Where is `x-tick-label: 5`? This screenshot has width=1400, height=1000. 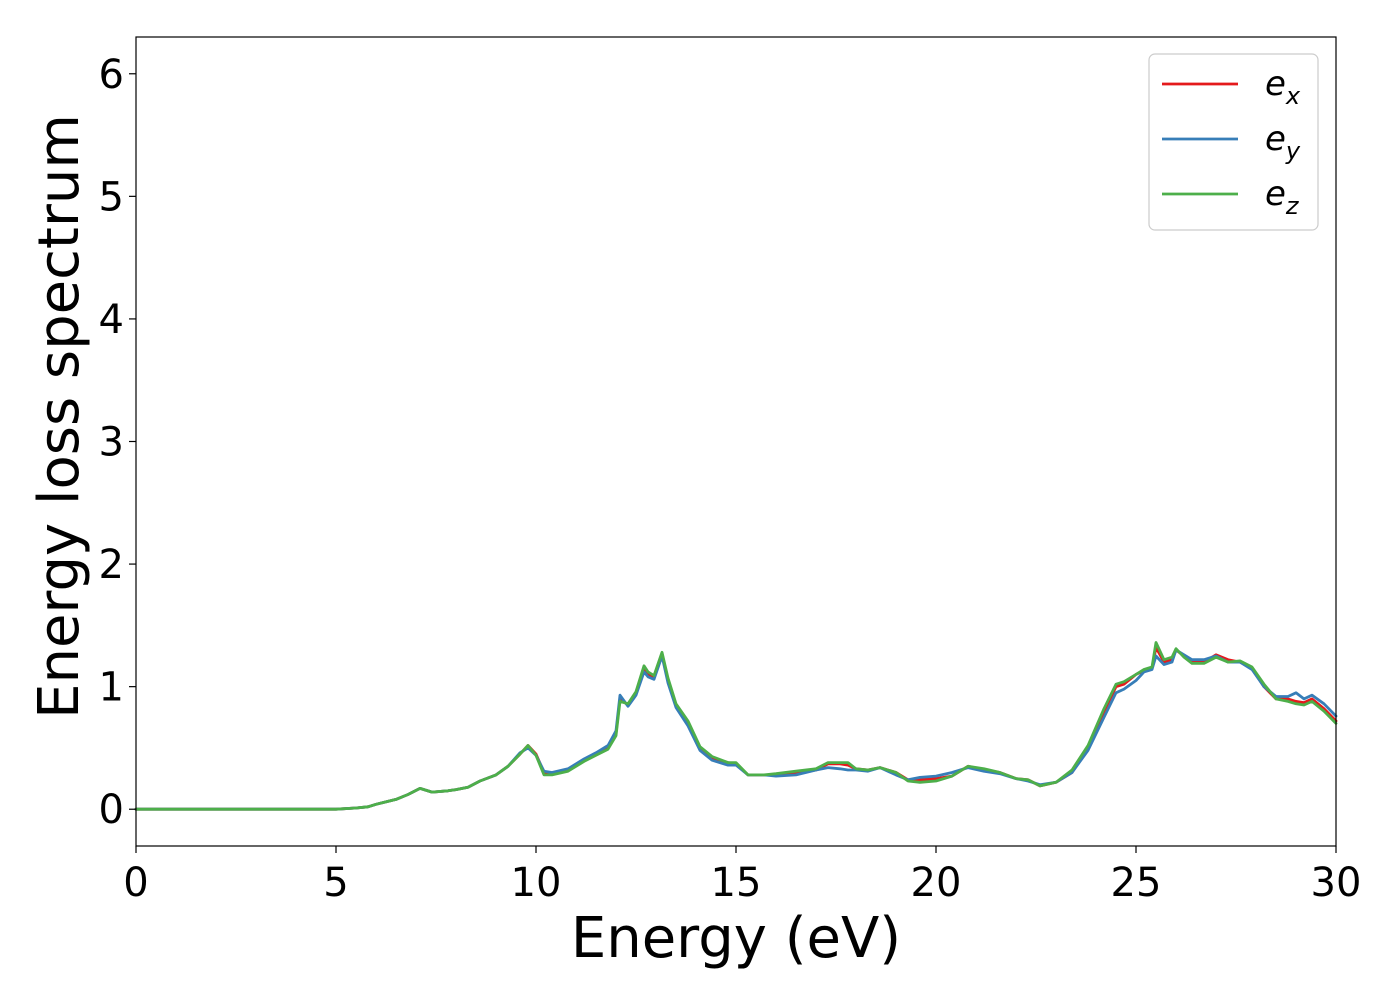 x-tick-label: 5 is located at coordinates (335, 883).